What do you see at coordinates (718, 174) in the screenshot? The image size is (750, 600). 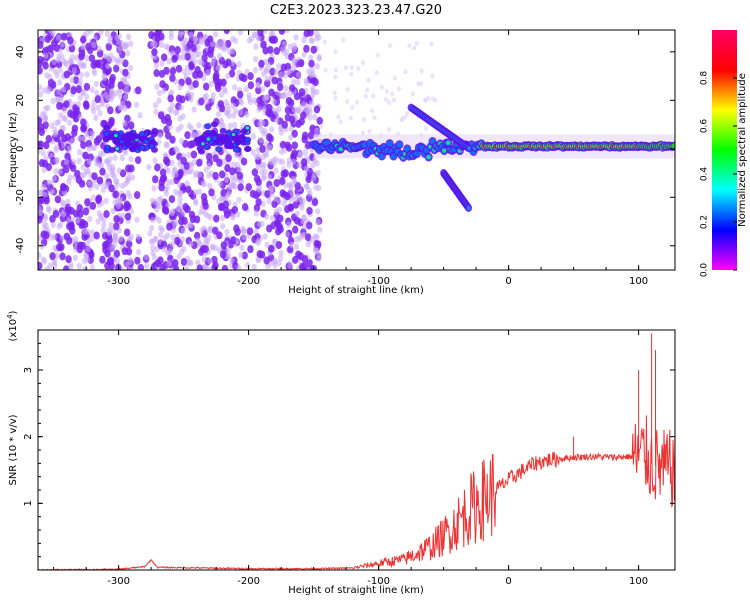 I see `colorbar-ticks: 0.0 0.2 0.4 0.6 0.8` at bounding box center [718, 174].